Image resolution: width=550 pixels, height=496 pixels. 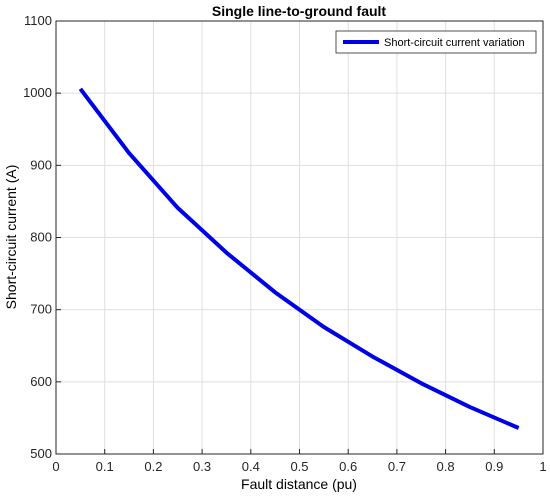 What do you see at coordinates (251, 466) in the screenshot?
I see `x-tick-label: 0.4` at bounding box center [251, 466].